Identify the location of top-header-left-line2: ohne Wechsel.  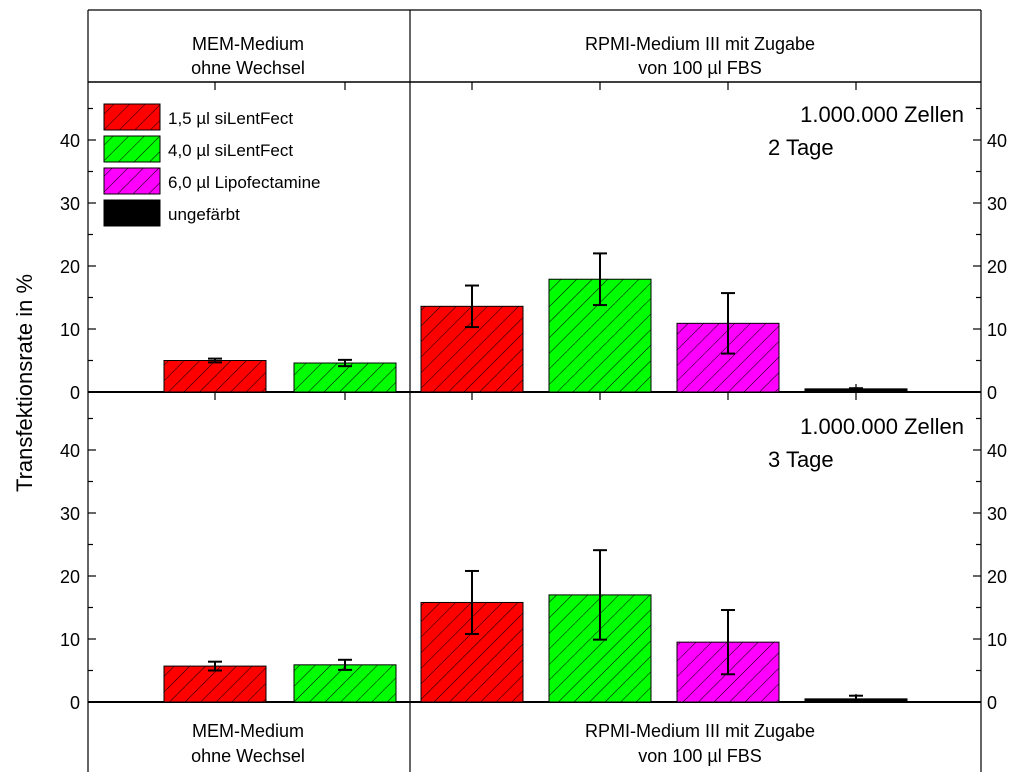
(248, 68).